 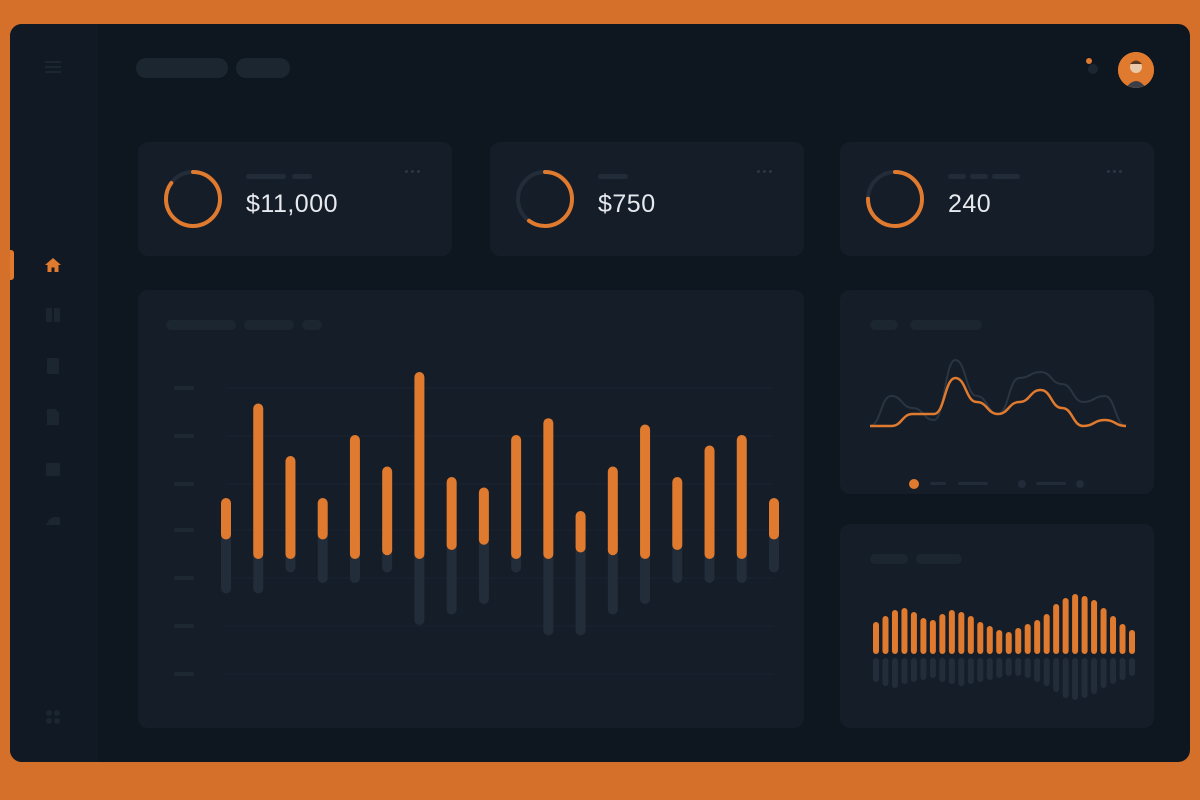 What do you see at coordinates (1004, 647) in the screenshot?
I see `small-bar-chart` at bounding box center [1004, 647].